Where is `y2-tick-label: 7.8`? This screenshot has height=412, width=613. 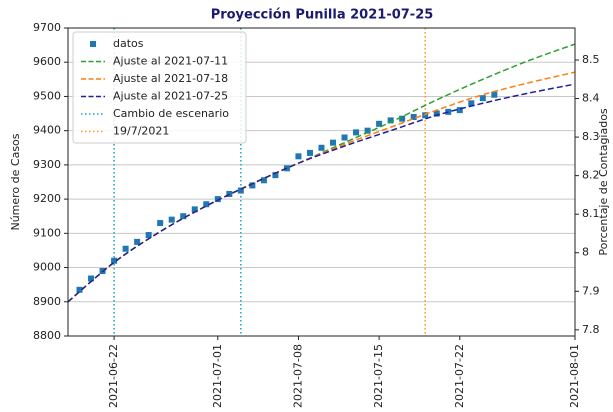 y2-tick-label: 7.8 is located at coordinates (591, 329).